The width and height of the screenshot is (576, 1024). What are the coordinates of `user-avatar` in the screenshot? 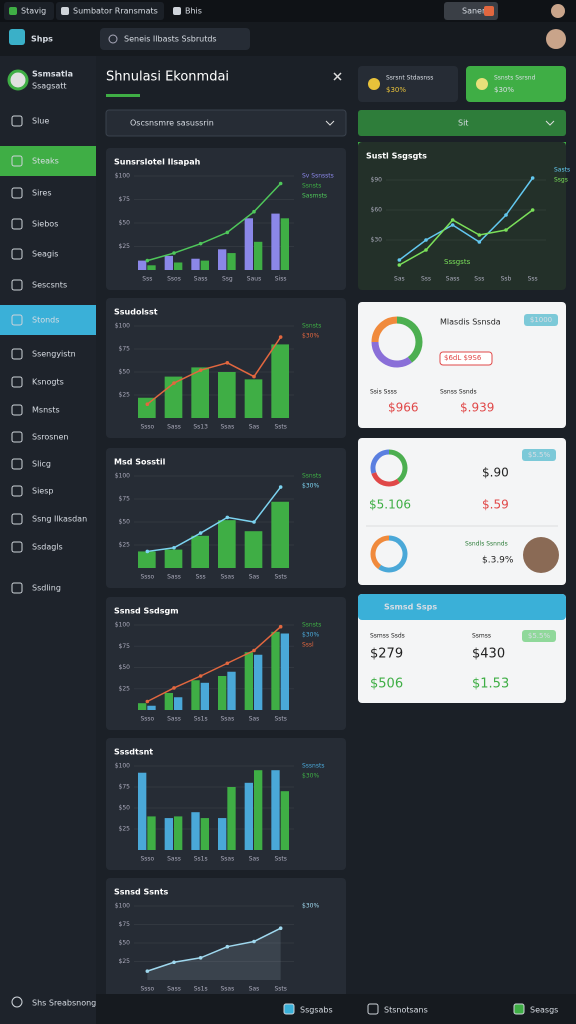 It's located at (556, 39).